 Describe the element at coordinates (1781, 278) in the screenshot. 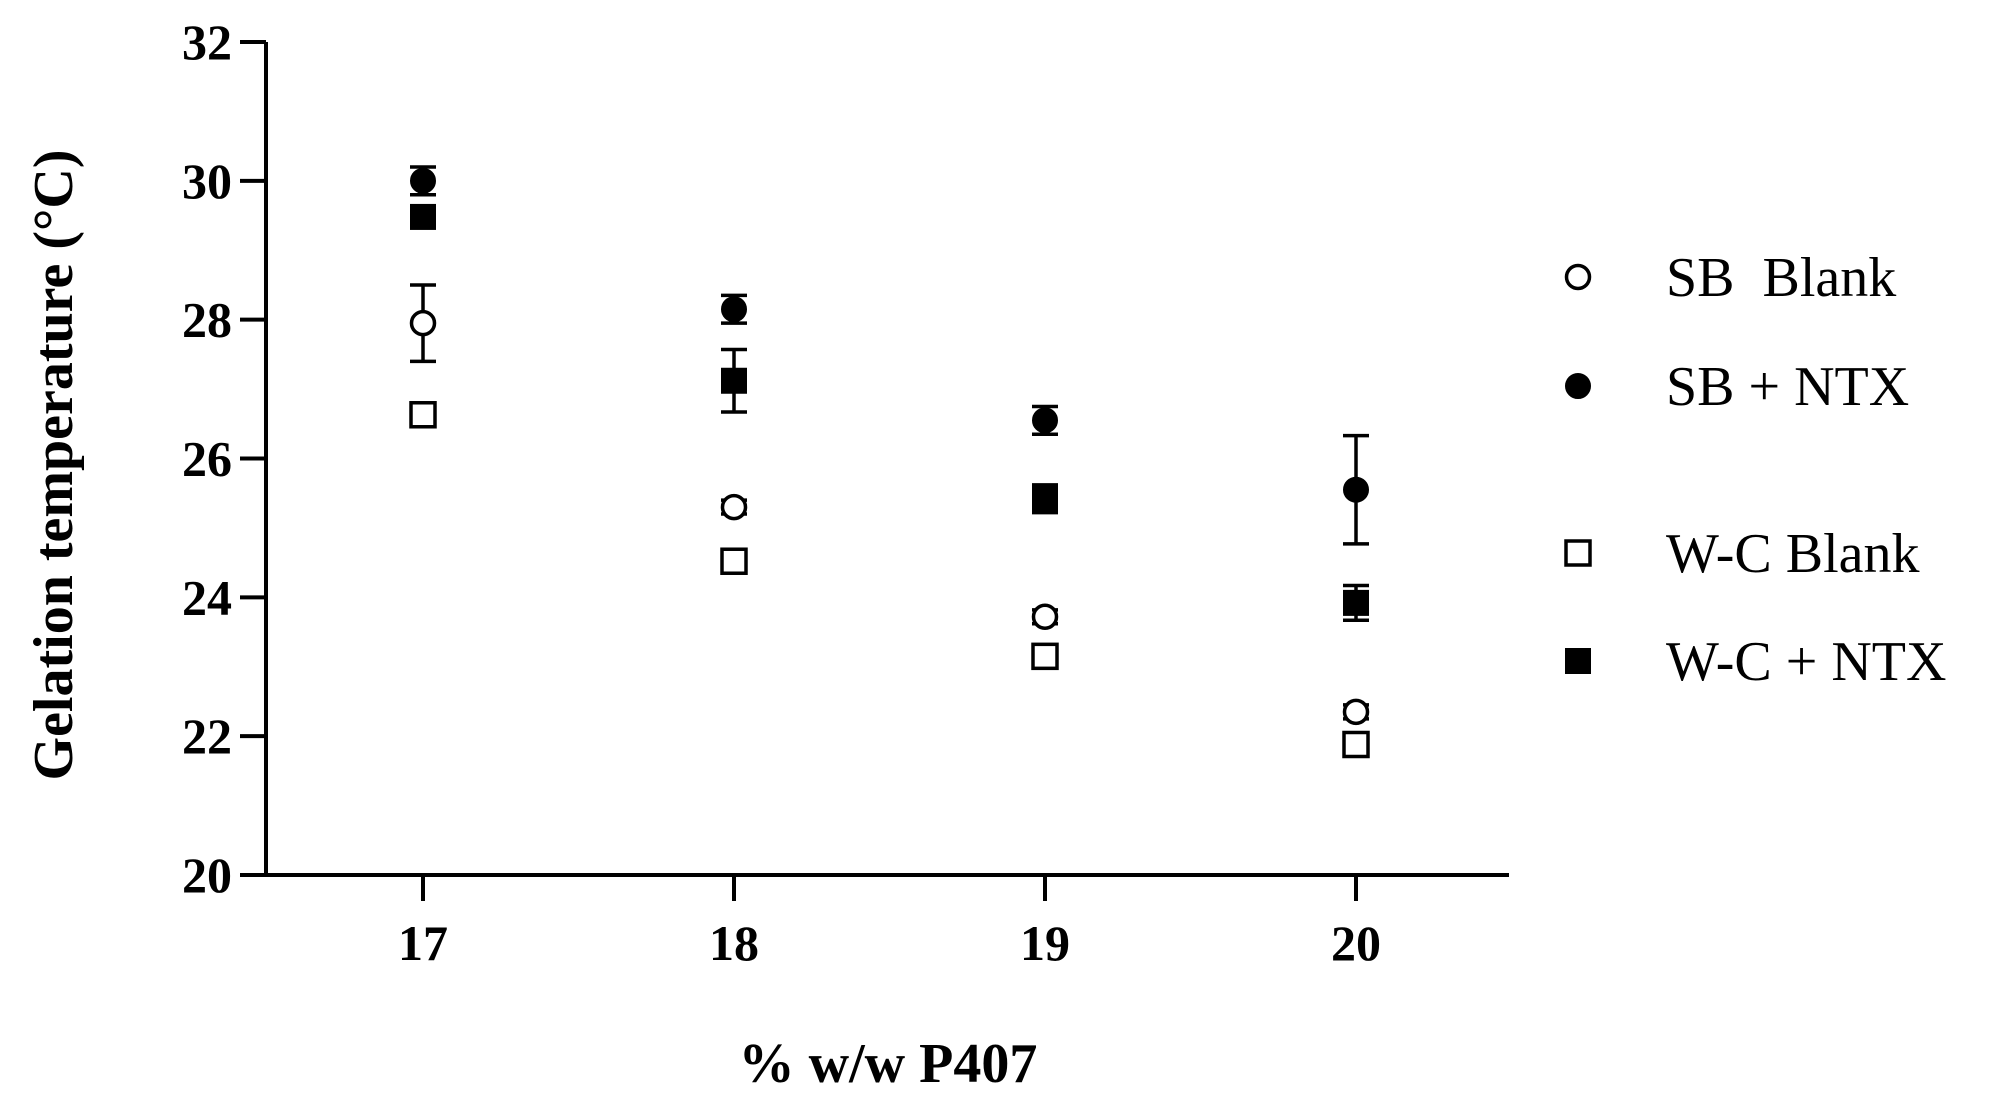

I see `legend-label-series-1: SB Blank` at that location.